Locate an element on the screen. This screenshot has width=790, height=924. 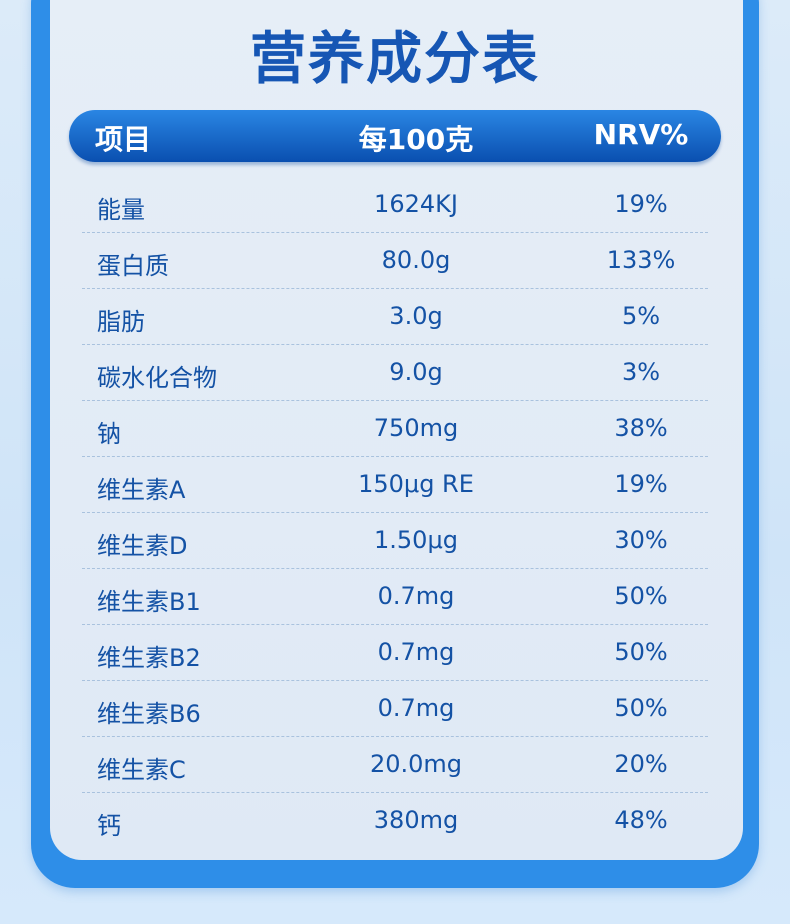
table-header: 项目 每100克 NRV% is located at coordinates (395, 136).